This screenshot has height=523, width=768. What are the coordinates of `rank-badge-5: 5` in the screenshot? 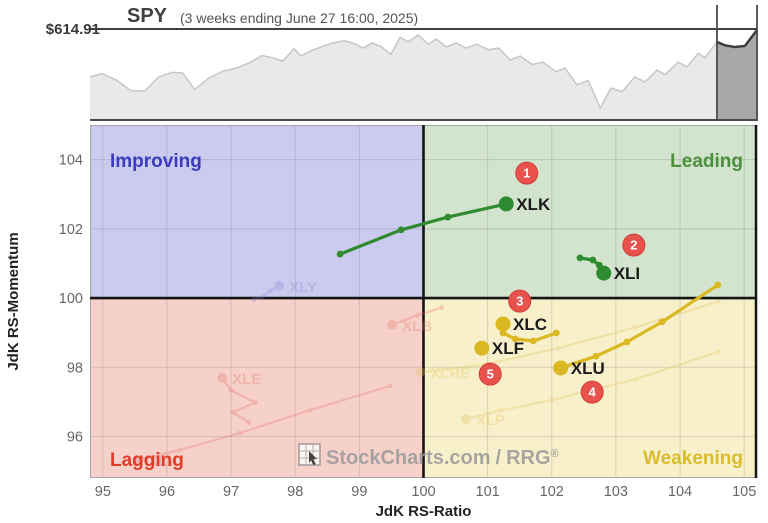 It's located at (490, 374).